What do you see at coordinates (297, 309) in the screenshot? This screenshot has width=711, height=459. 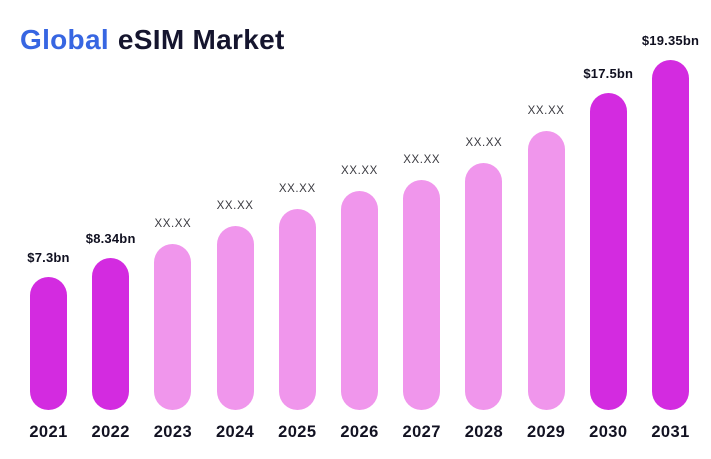 I see `bar-2025` at bounding box center [297, 309].